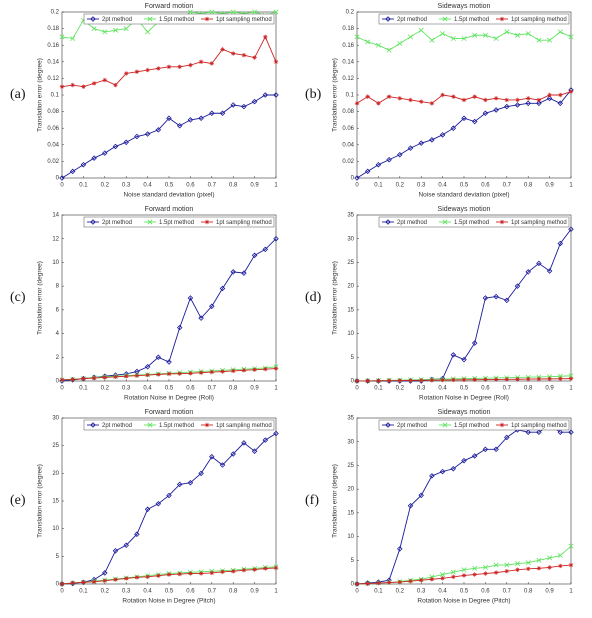 The height and width of the screenshot is (618, 592). I want to click on x-tick-label: 0.7, so click(212, 592).